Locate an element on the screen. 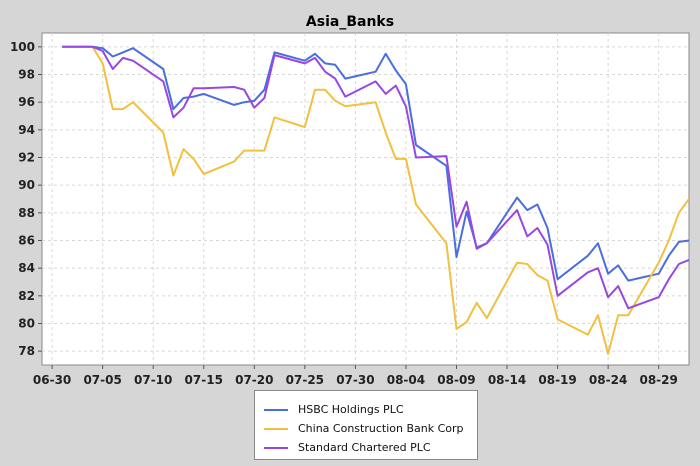  y-tick-label: 92 is located at coordinates (26, 158).